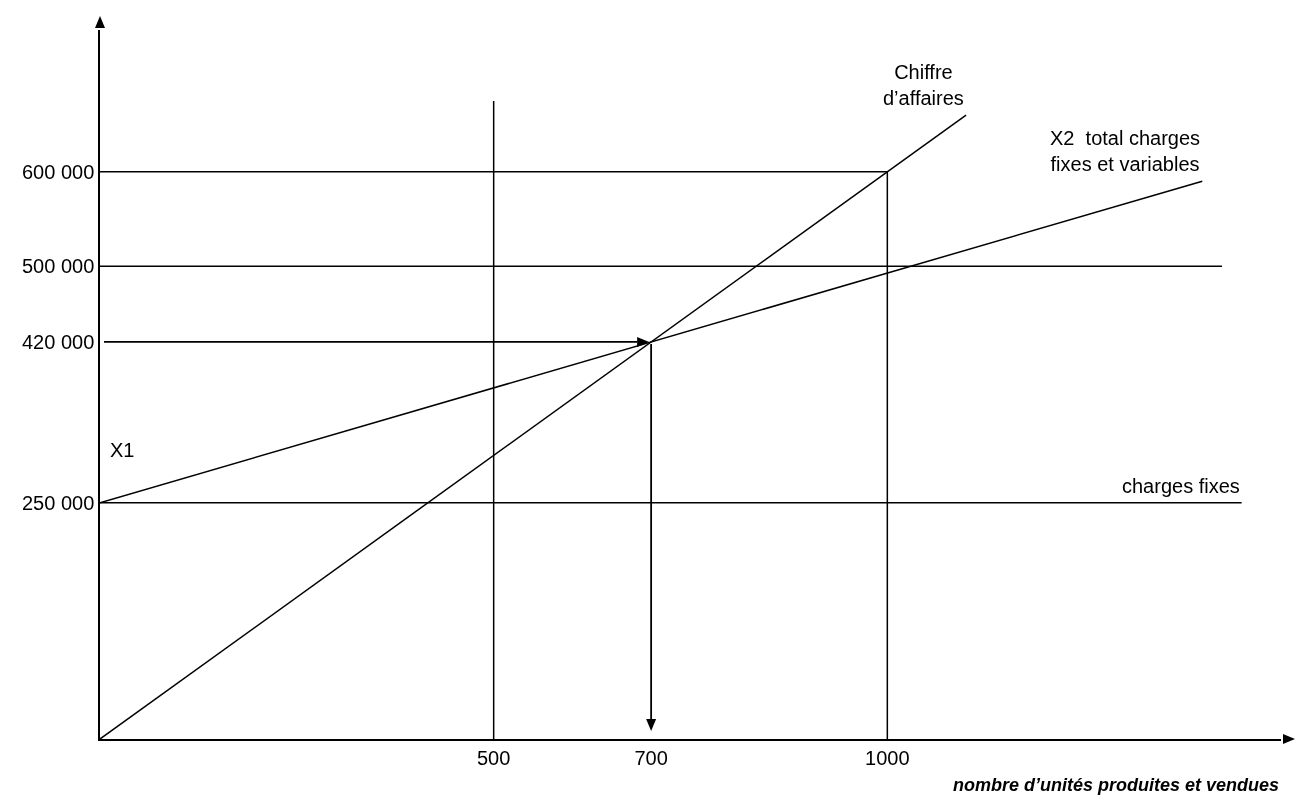 This screenshot has width=1311, height=809. Describe the element at coordinates (493, 757) in the screenshot. I see `x-tick-label: 500` at that location.